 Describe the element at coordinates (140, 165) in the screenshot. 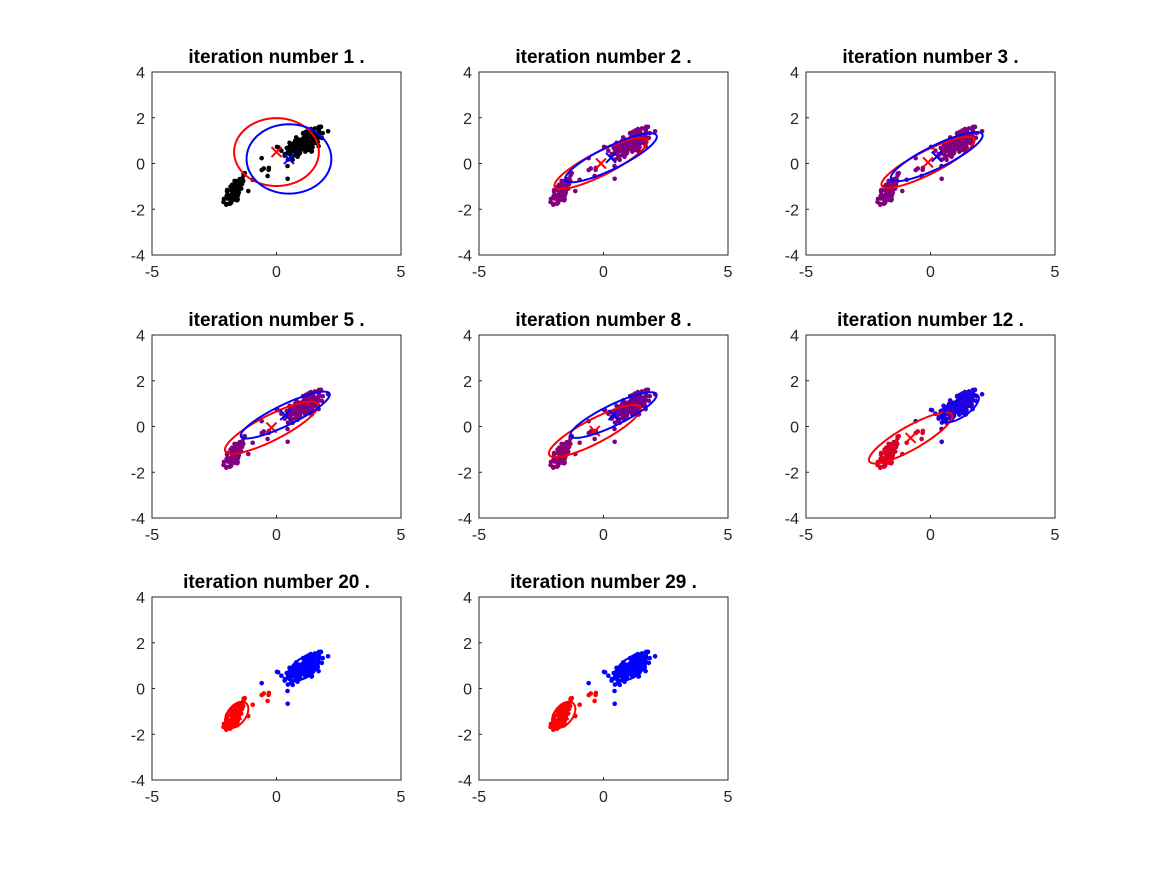

I see `y-tick-label: 0` at that location.